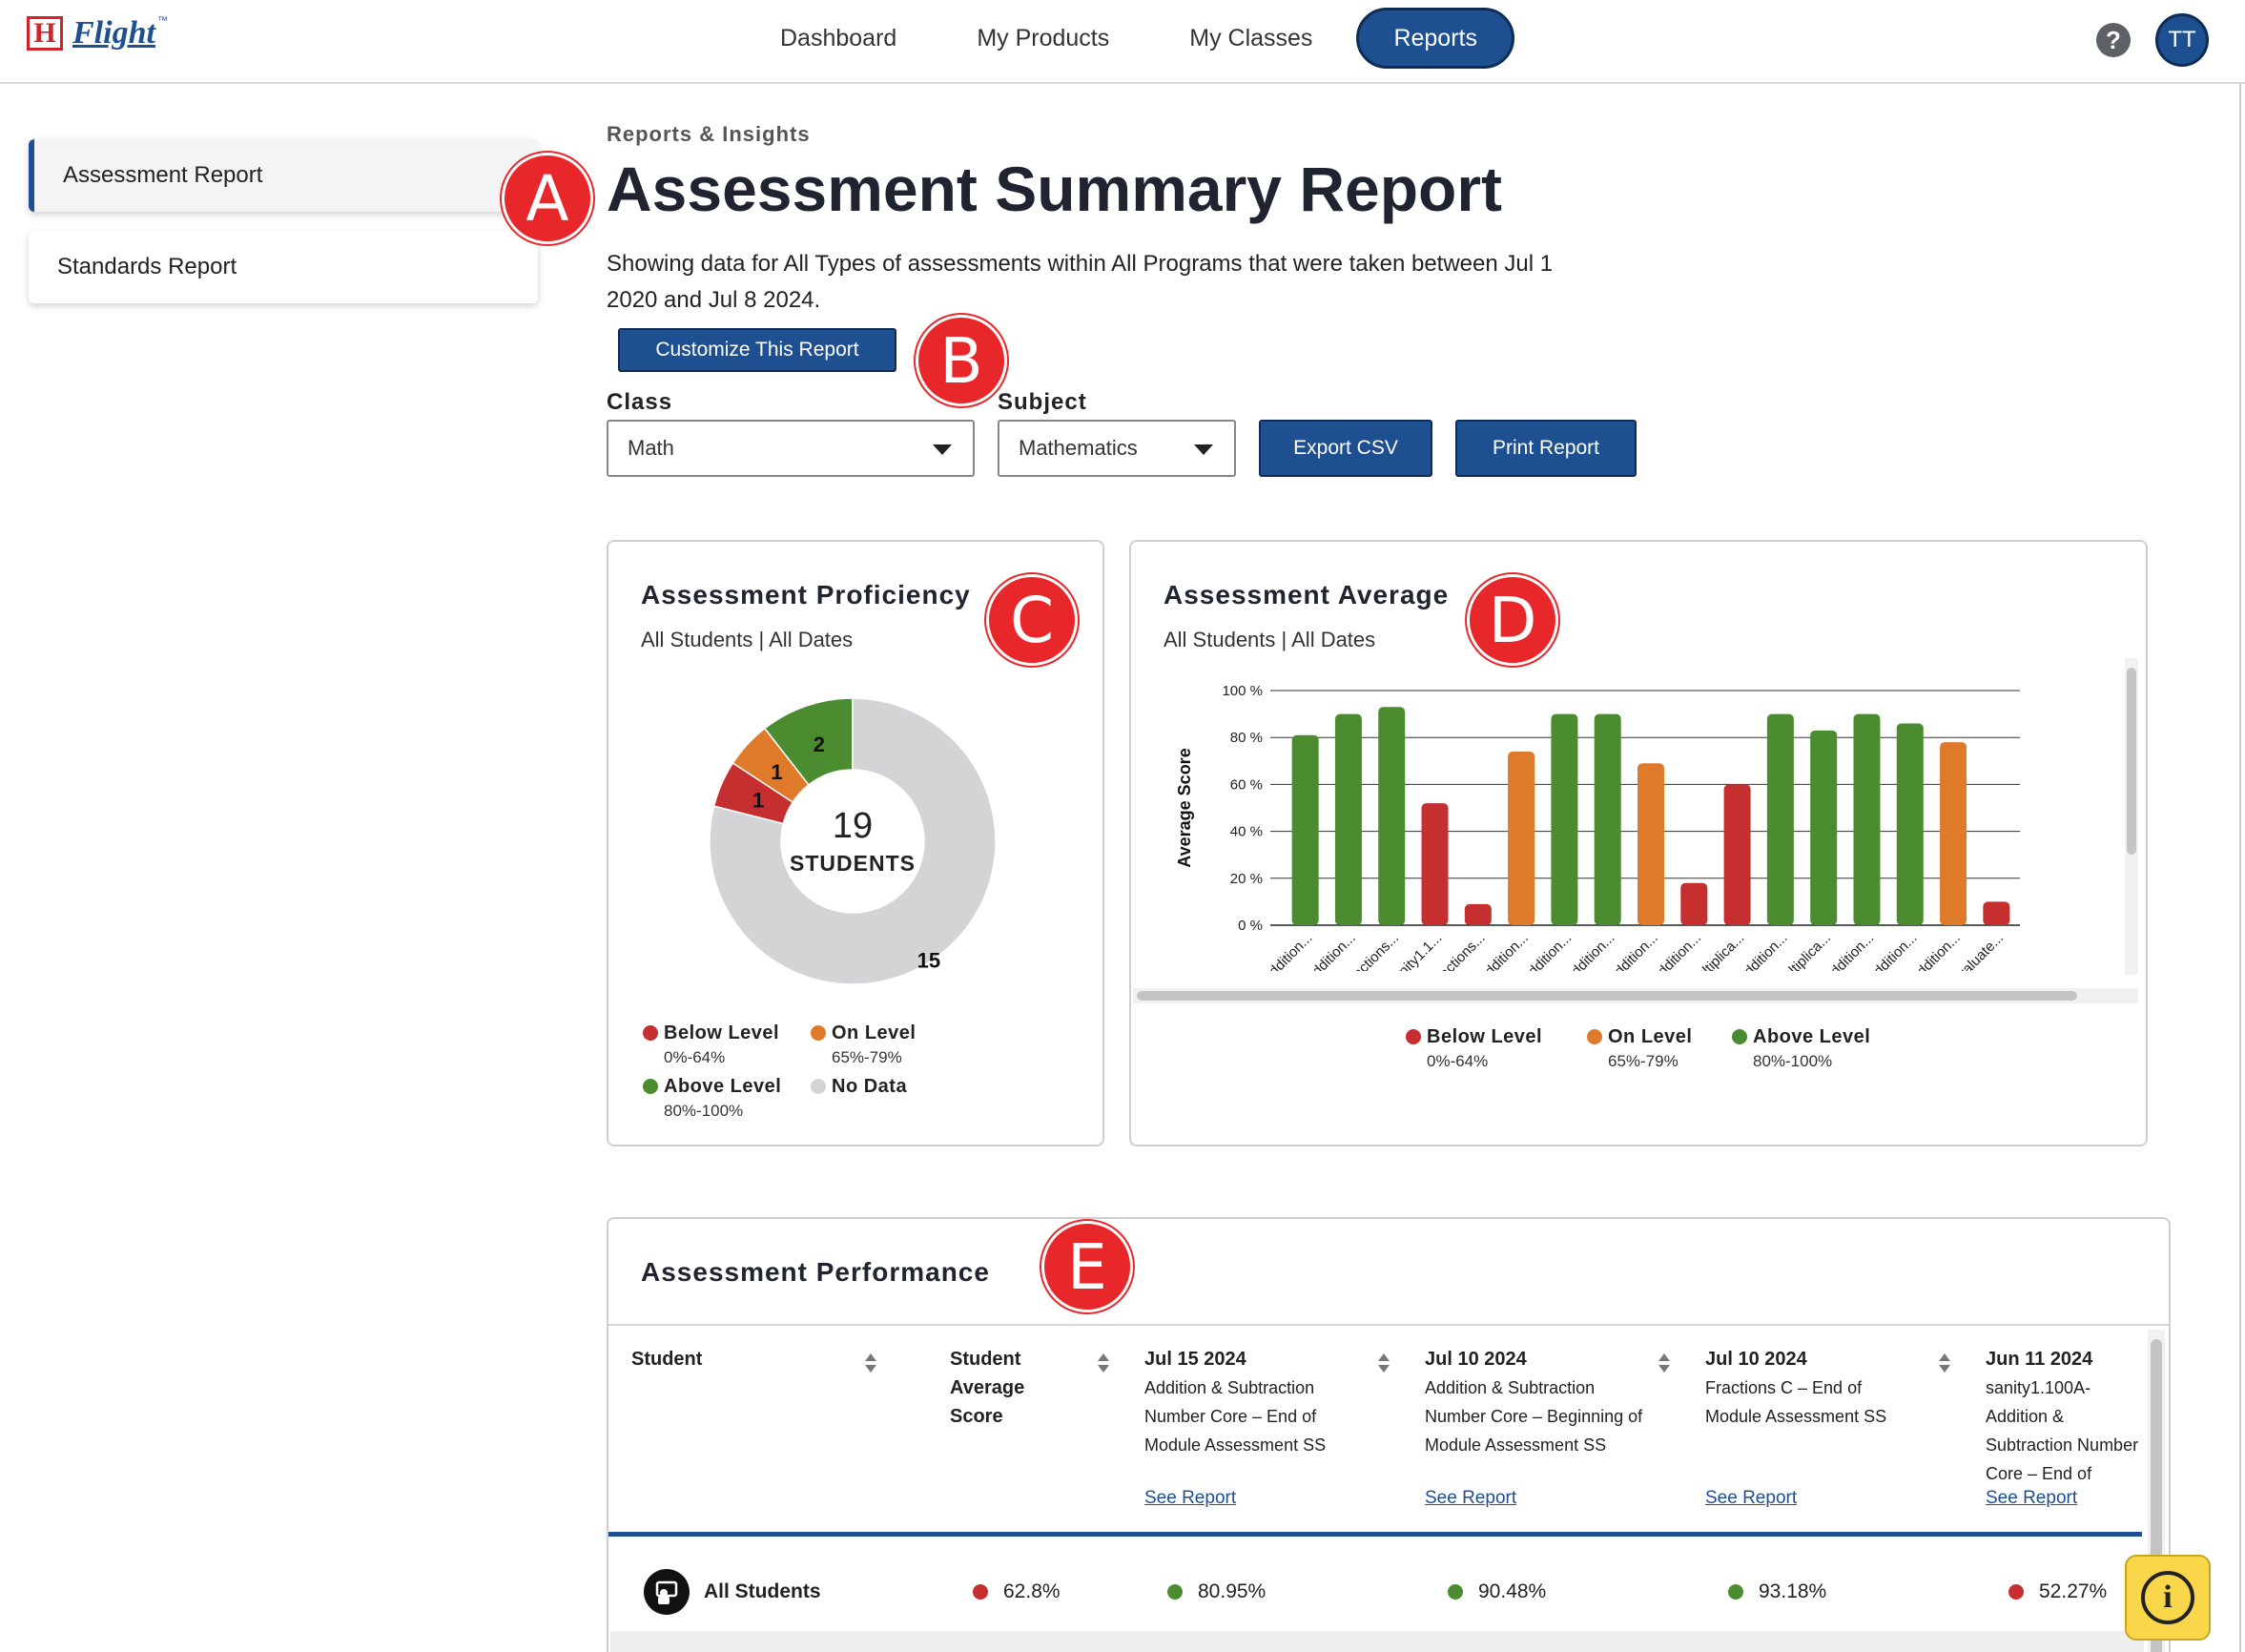 The image size is (2245, 1652). Describe the element at coordinates (1246, 832) in the screenshot. I see `y-tick-label: 40 %` at that location.